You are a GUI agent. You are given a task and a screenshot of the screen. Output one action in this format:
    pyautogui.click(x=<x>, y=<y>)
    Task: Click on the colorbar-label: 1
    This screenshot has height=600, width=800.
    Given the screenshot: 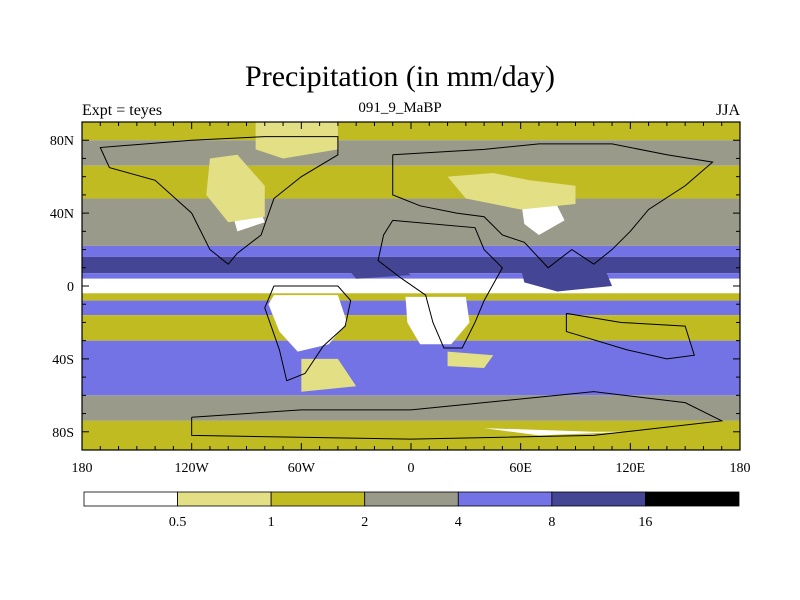 What is the action you would take?
    pyautogui.click(x=271, y=522)
    